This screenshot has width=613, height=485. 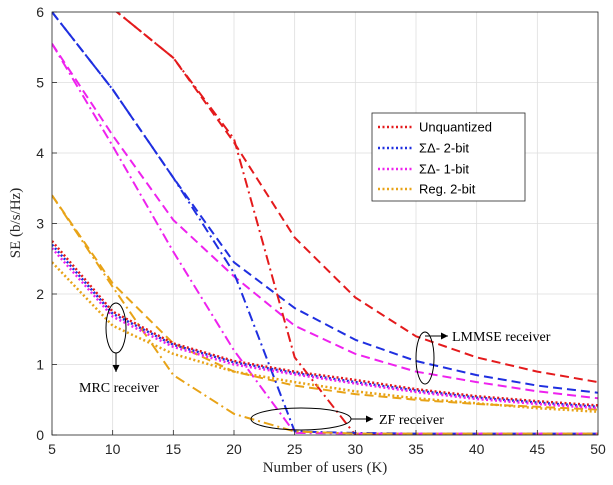 I want to click on mrc-arrowhead, so click(x=116, y=368).